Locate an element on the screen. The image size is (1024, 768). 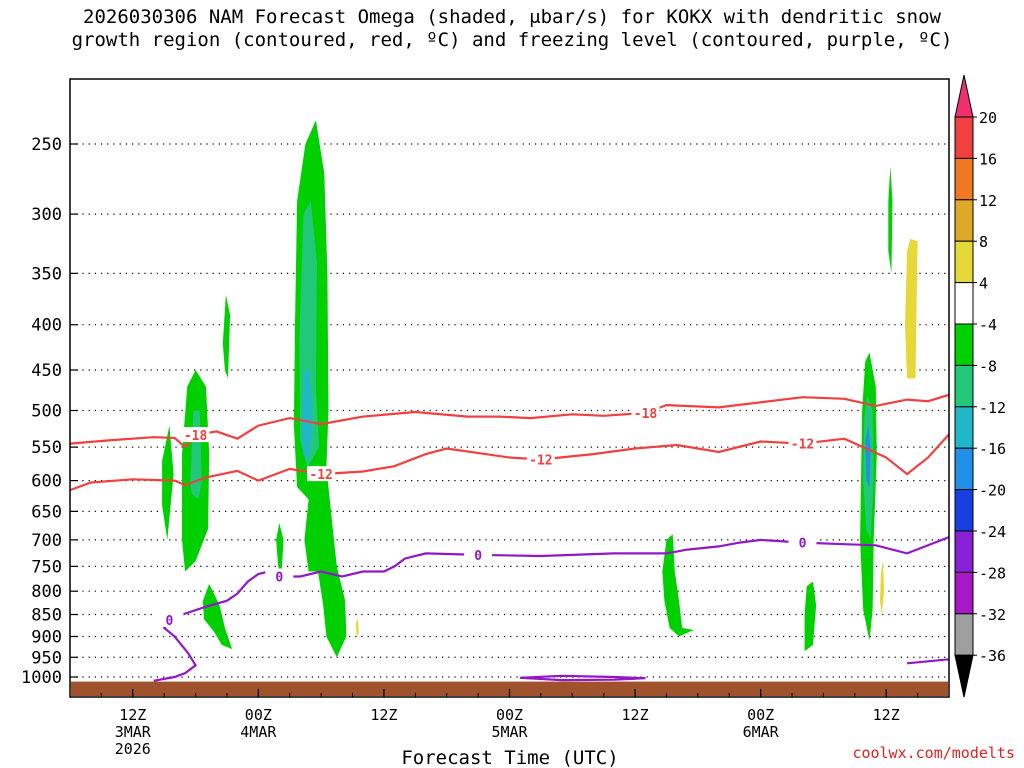
contour-label-f01: 0 is located at coordinates (478, 556).